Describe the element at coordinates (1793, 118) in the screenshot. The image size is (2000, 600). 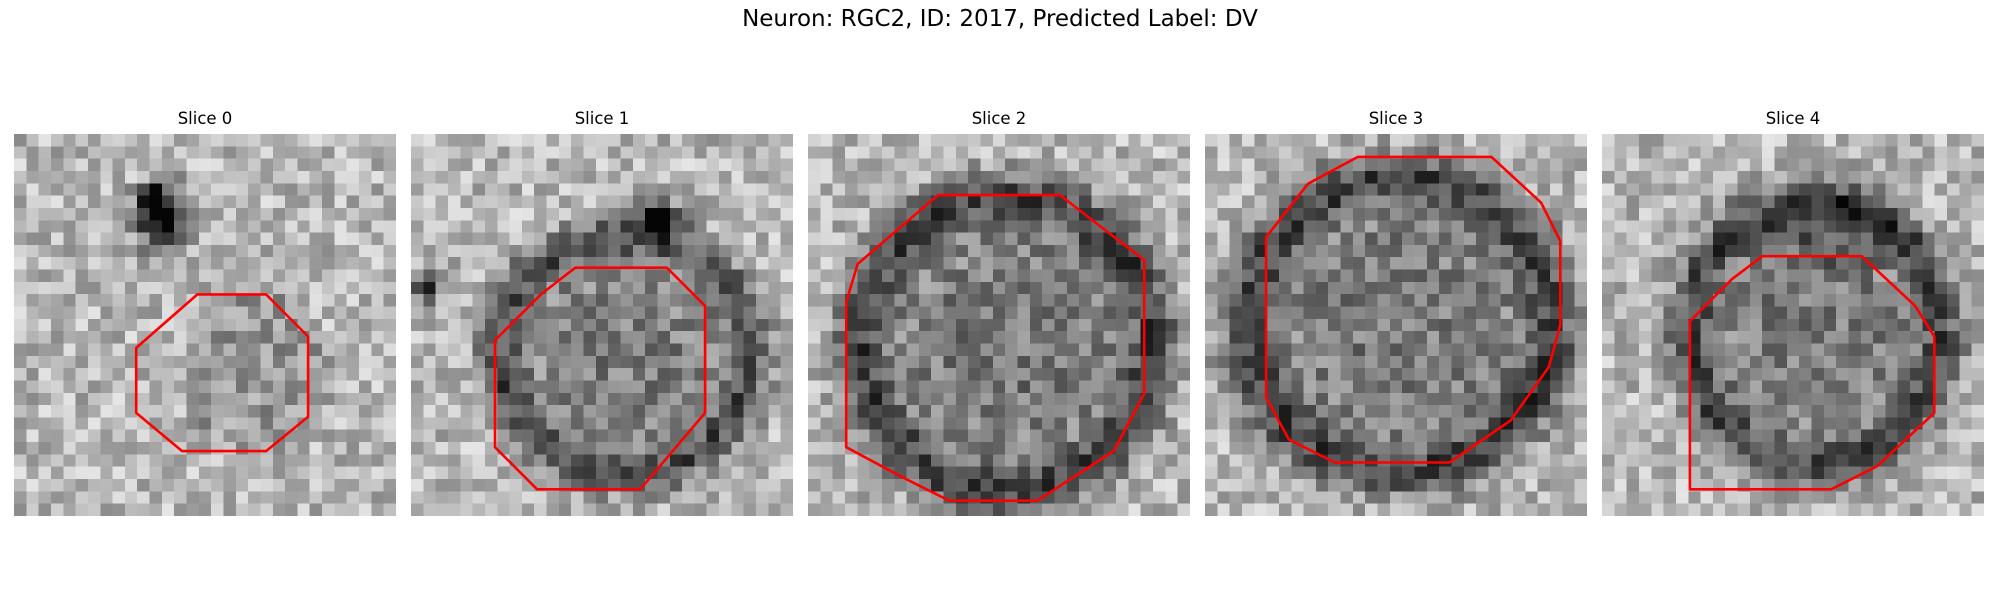
I see `slice-title: Slice 4` at that location.